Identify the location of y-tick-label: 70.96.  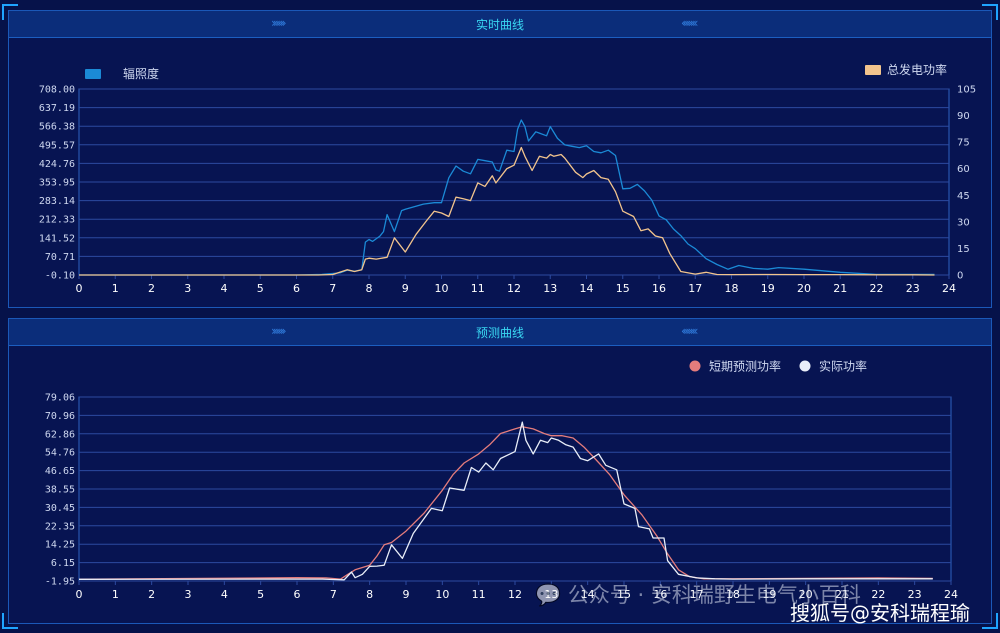
(60, 416).